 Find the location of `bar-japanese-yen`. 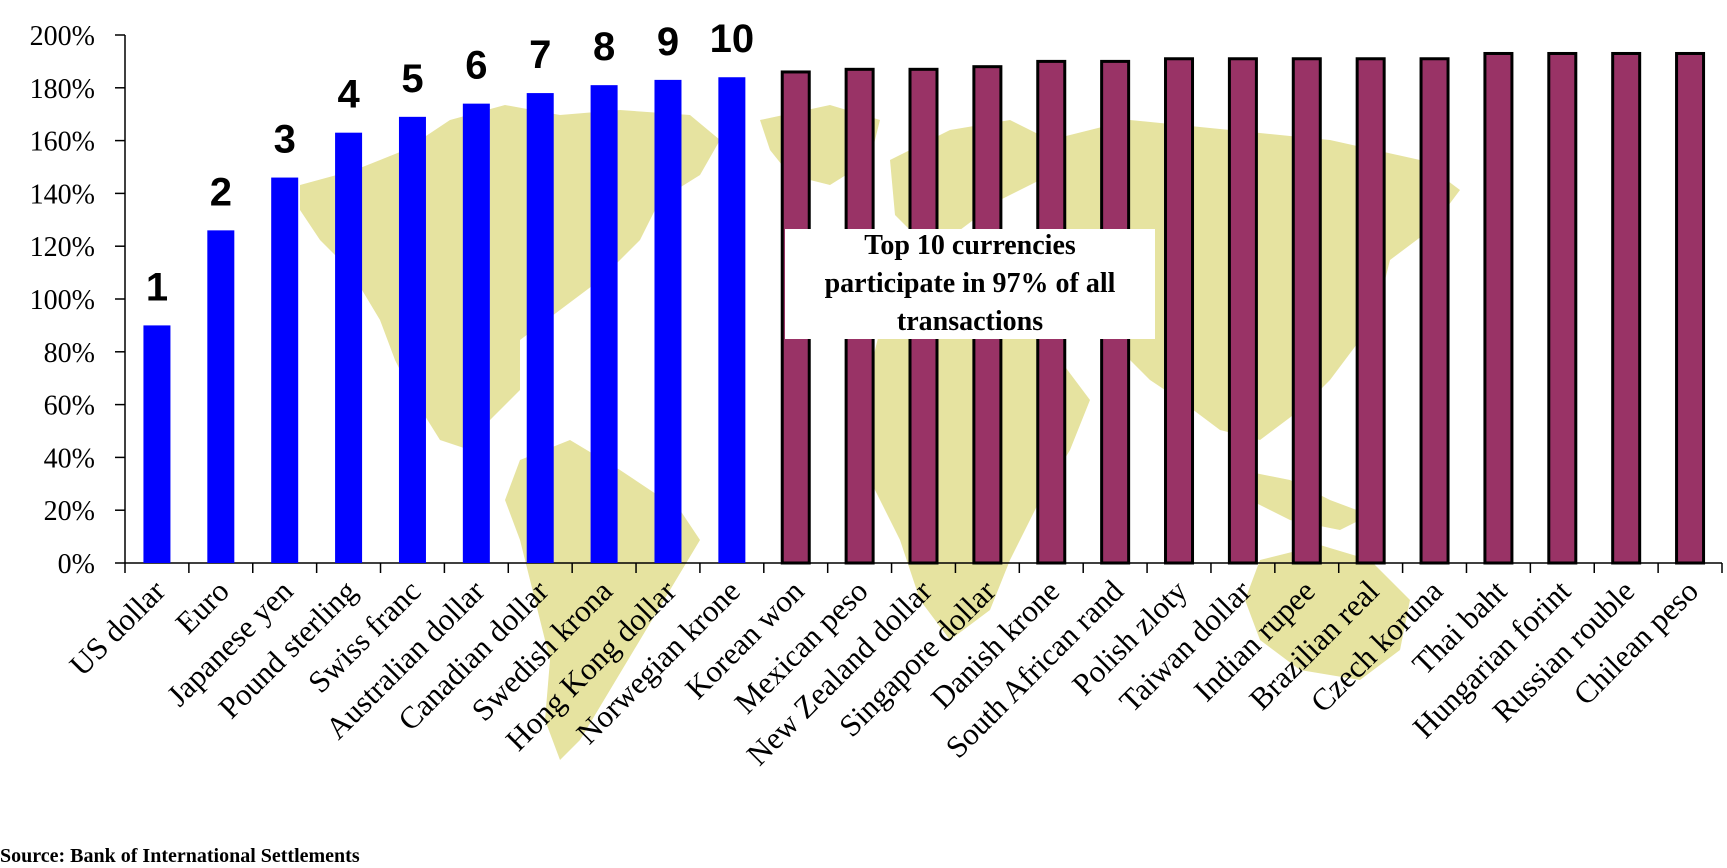

bar-japanese-yen is located at coordinates (285, 370).